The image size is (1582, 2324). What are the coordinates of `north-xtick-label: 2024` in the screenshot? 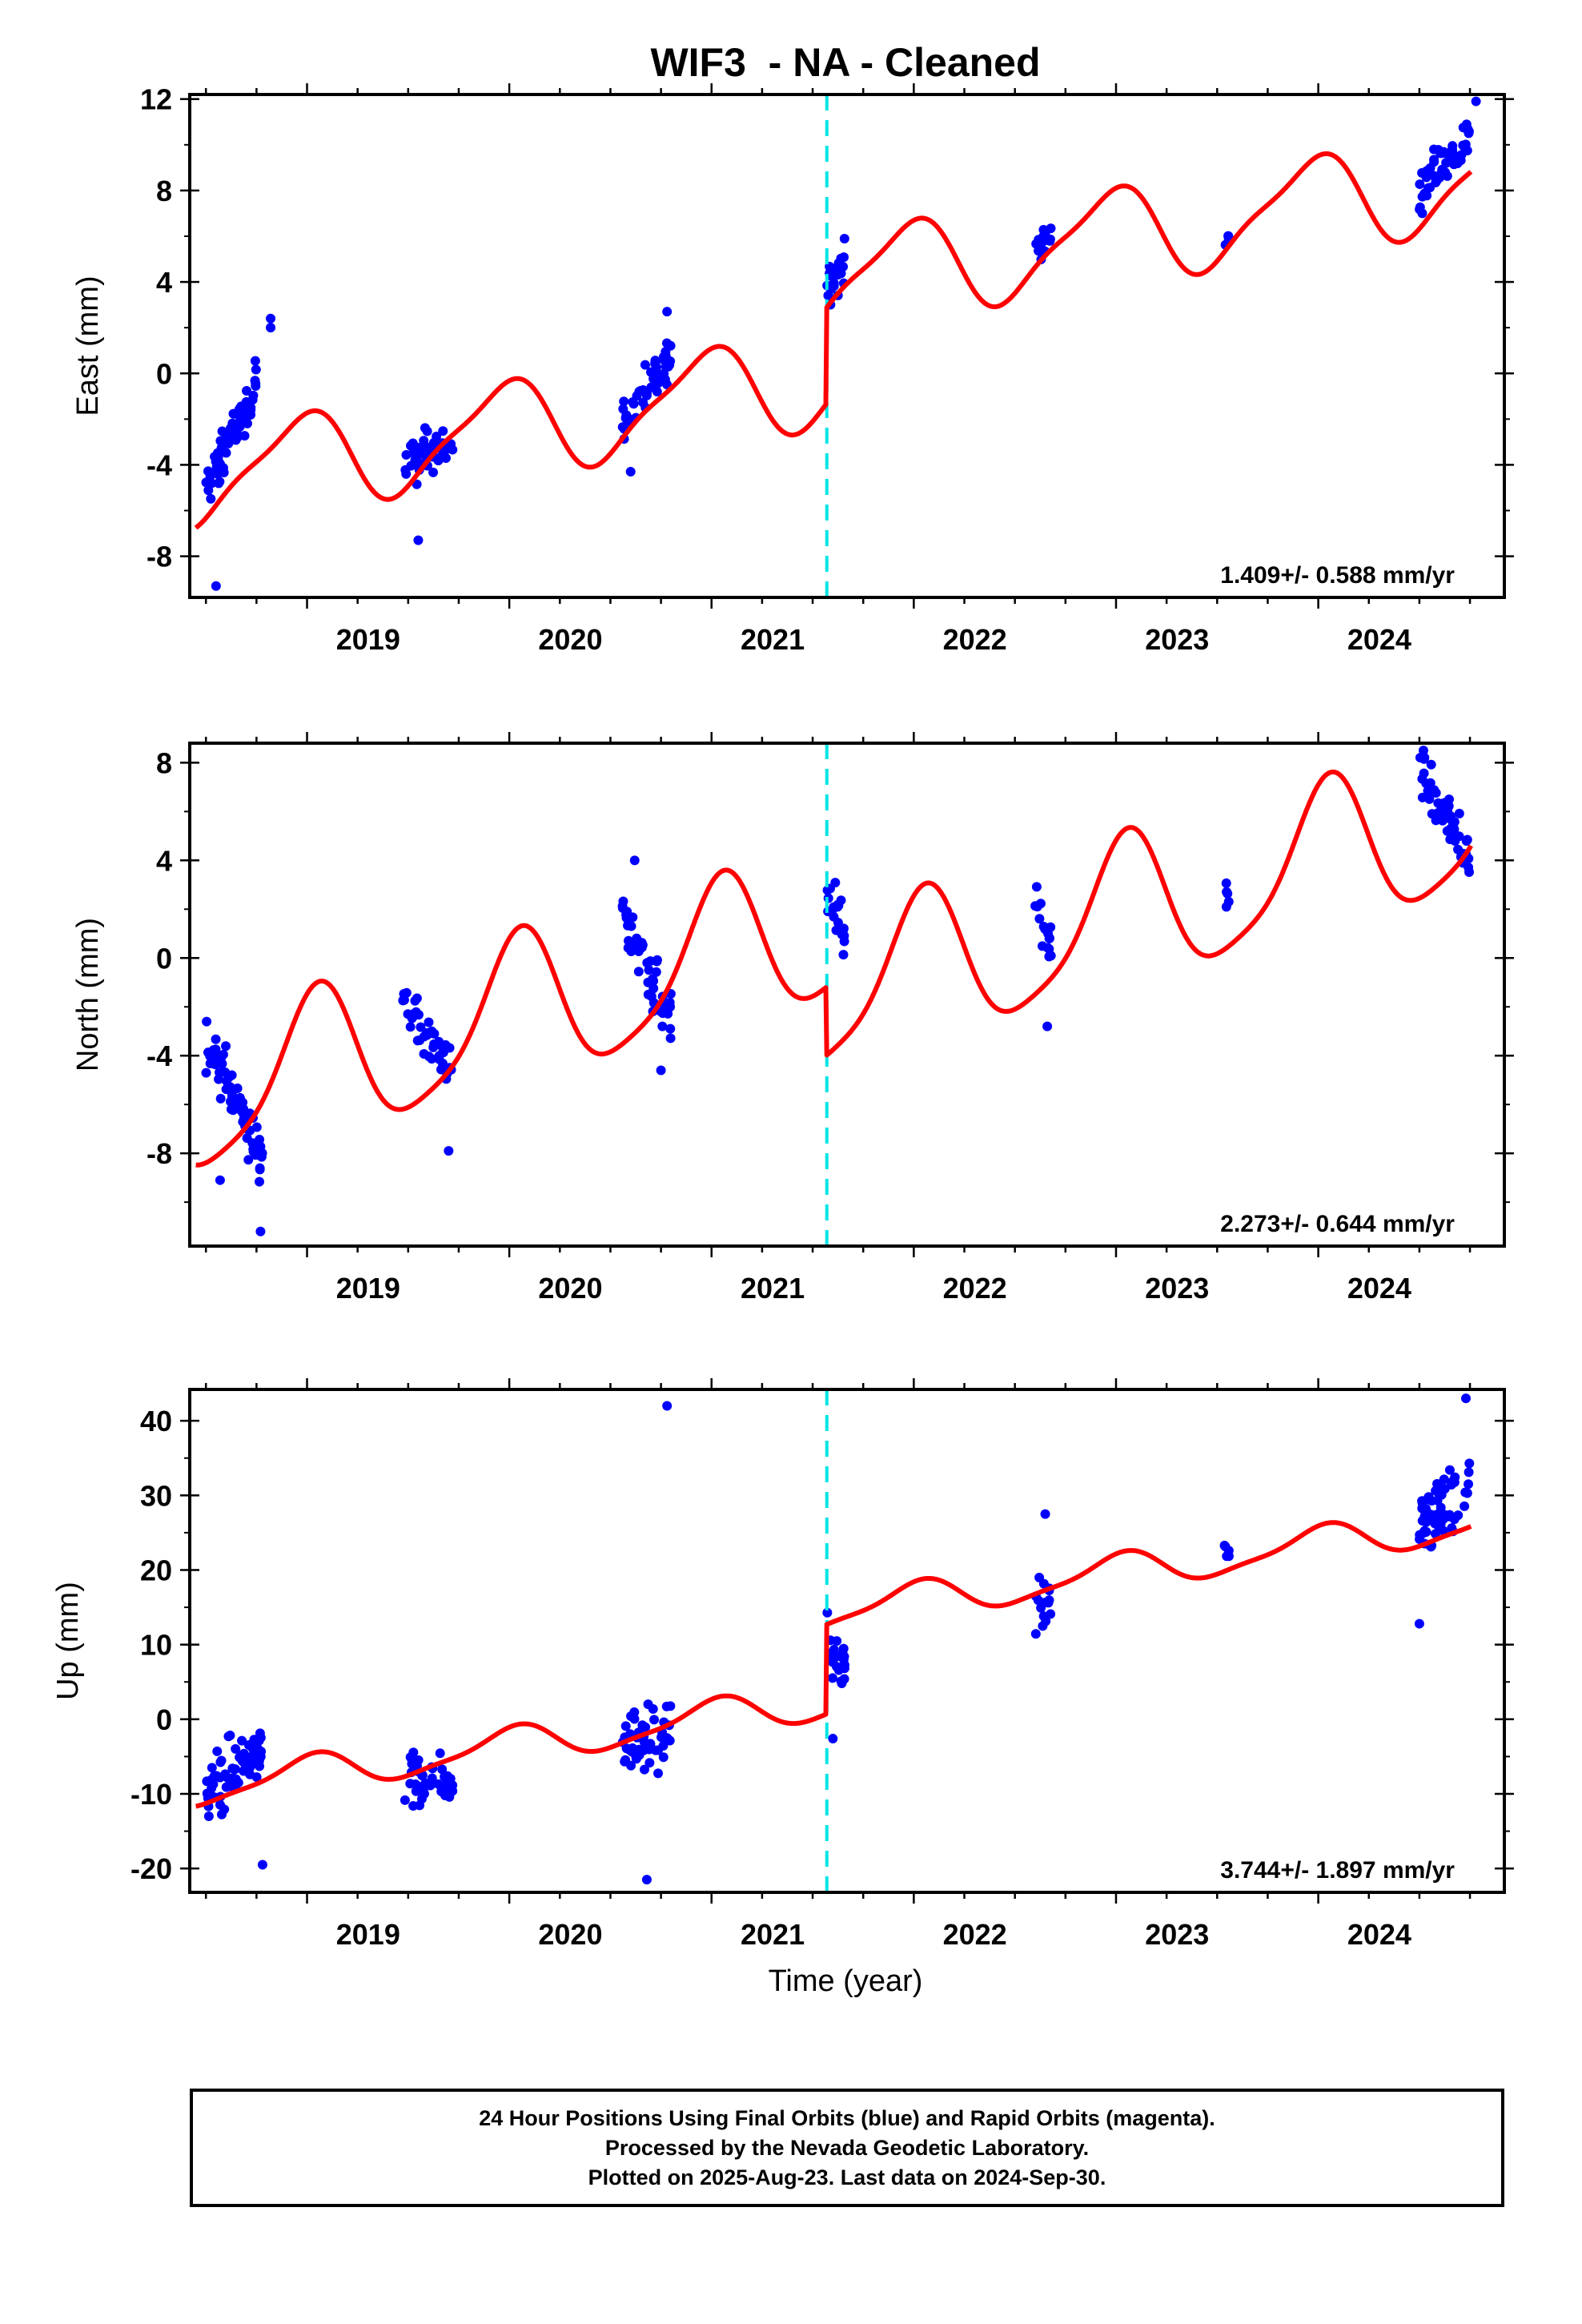 It's located at (1379, 1288).